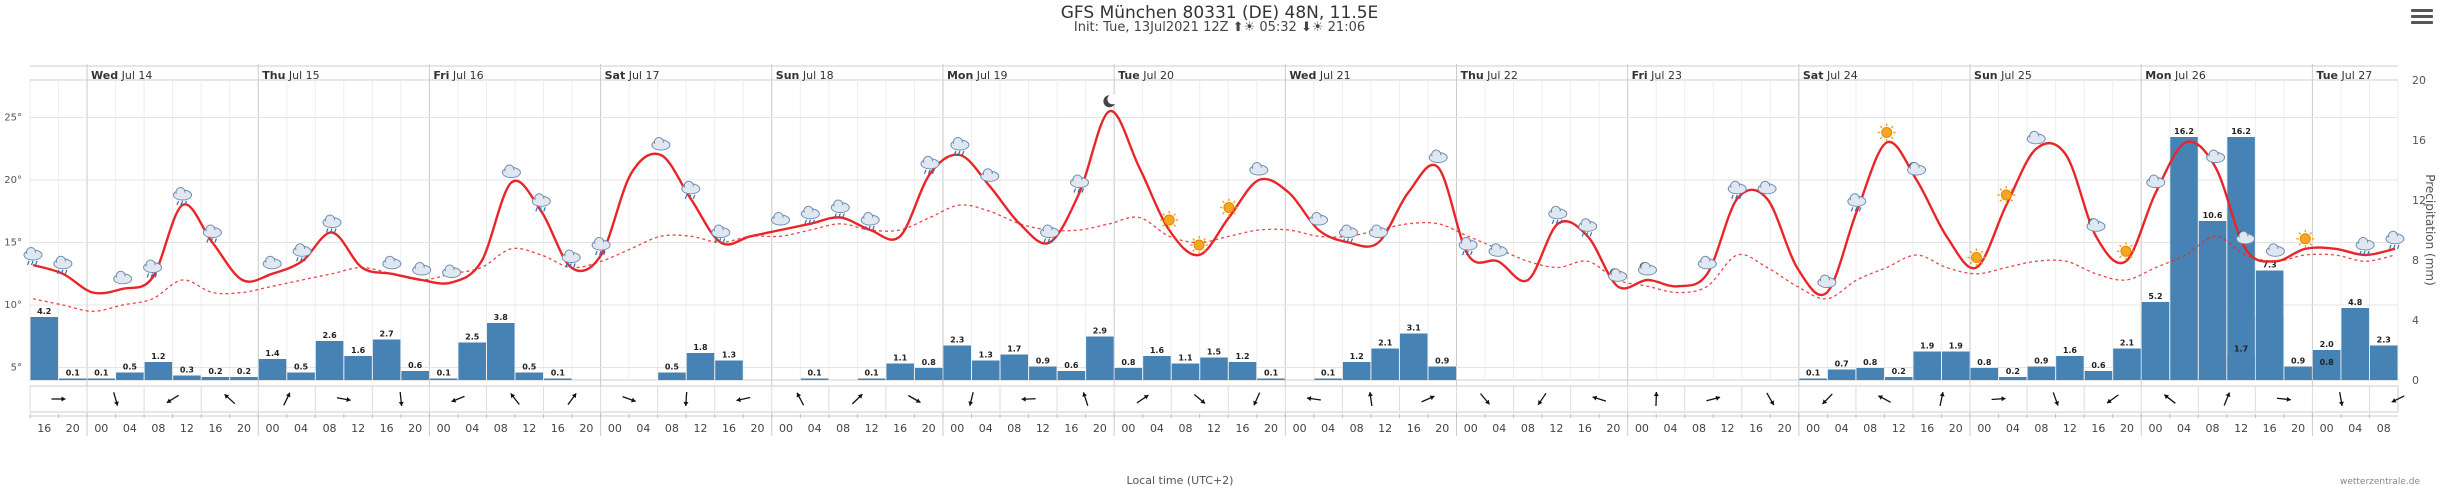  Describe the element at coordinates (130, 367) in the screenshot. I see `precip-bar-label: 0.5` at that location.